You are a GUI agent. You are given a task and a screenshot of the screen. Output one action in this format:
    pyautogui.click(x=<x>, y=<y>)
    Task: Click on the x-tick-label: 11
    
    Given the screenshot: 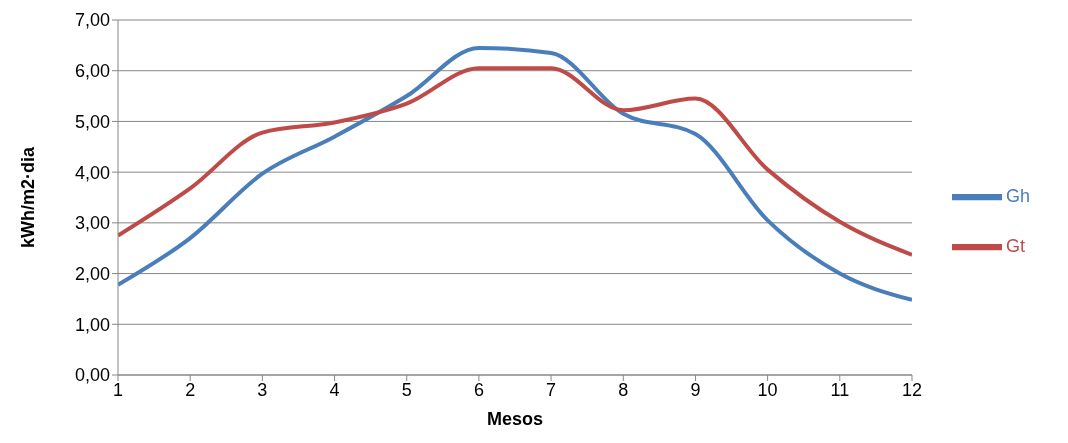 What is the action you would take?
    pyautogui.click(x=840, y=389)
    